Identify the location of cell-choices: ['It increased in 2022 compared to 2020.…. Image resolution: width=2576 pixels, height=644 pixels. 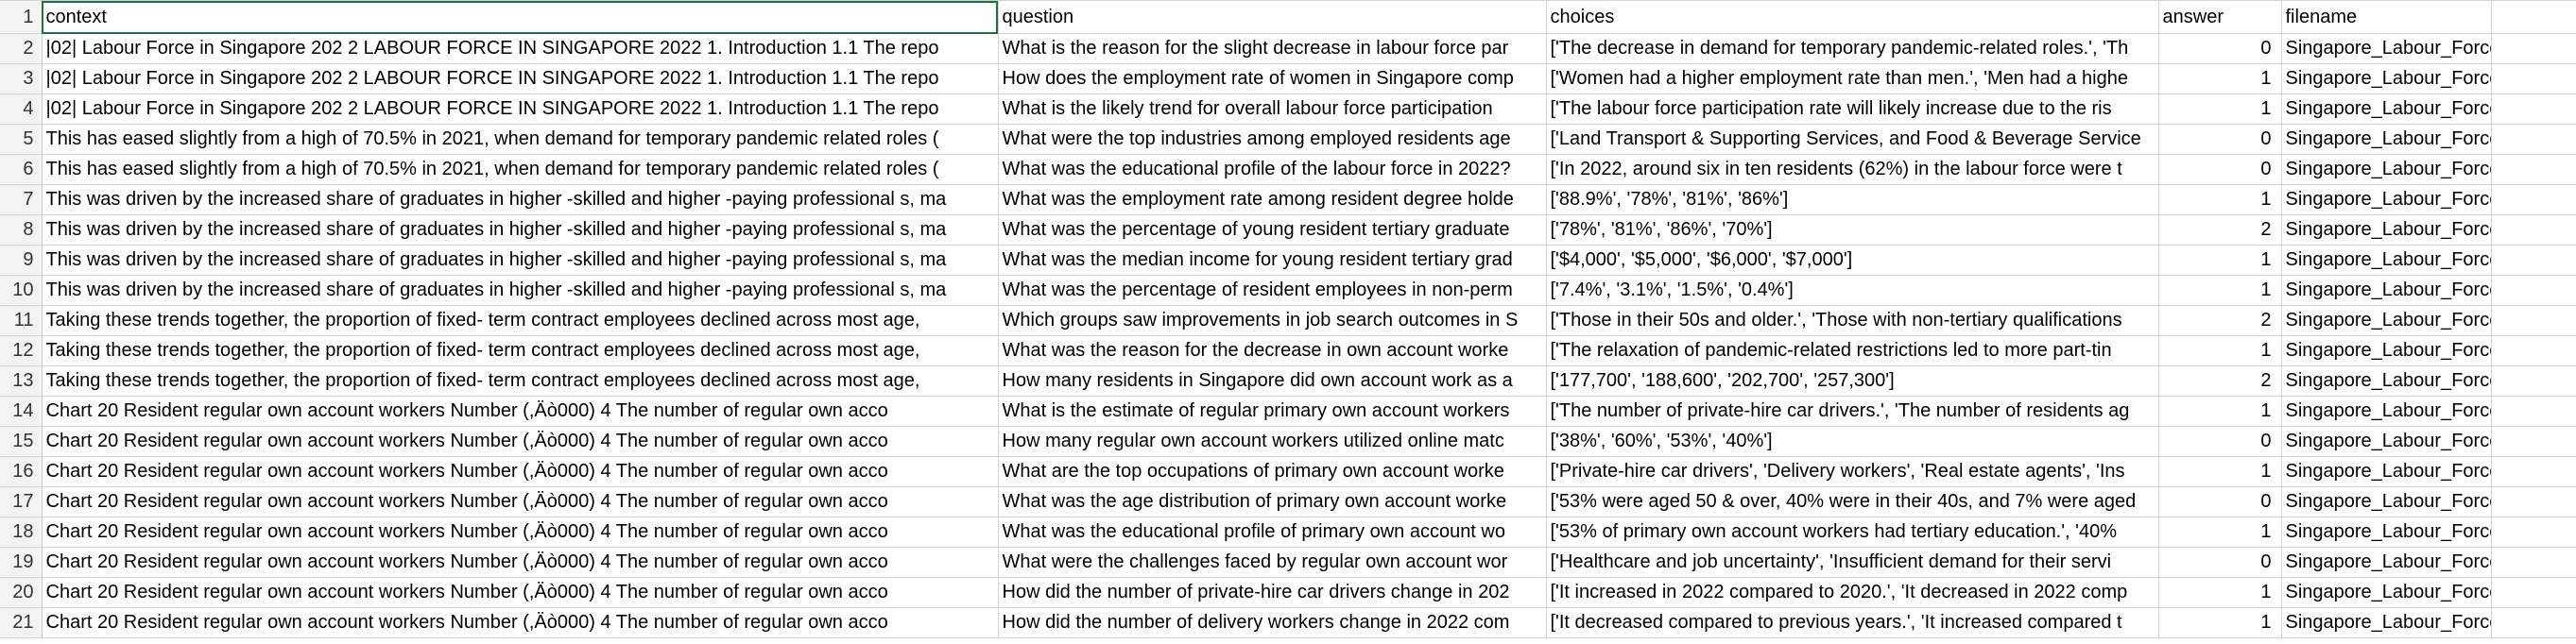
(1852, 592).